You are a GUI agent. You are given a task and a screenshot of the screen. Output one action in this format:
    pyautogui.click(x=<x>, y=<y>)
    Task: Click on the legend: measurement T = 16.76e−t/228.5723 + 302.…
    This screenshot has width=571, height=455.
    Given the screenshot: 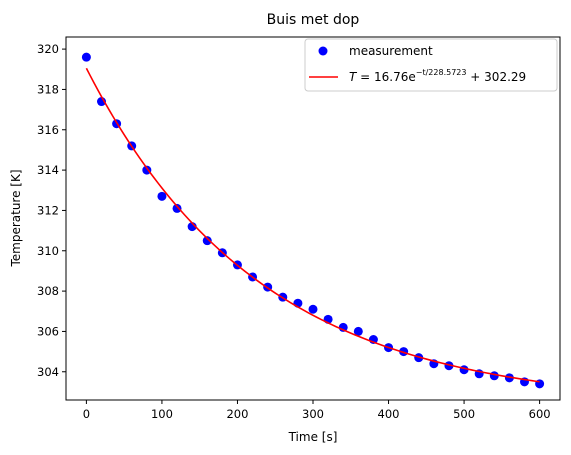 What is the action you would take?
    pyautogui.click(x=431, y=65)
    